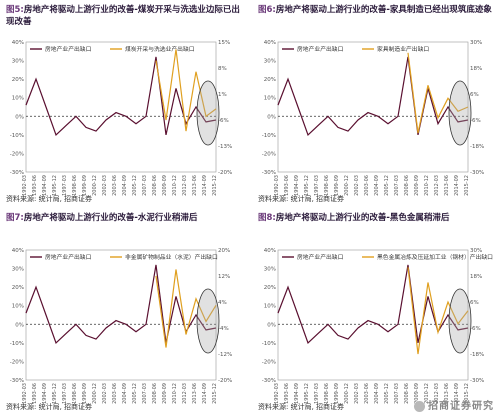 This screenshot has width=500, height=416. I want to click on figure-number: 图8:, so click(267, 218).